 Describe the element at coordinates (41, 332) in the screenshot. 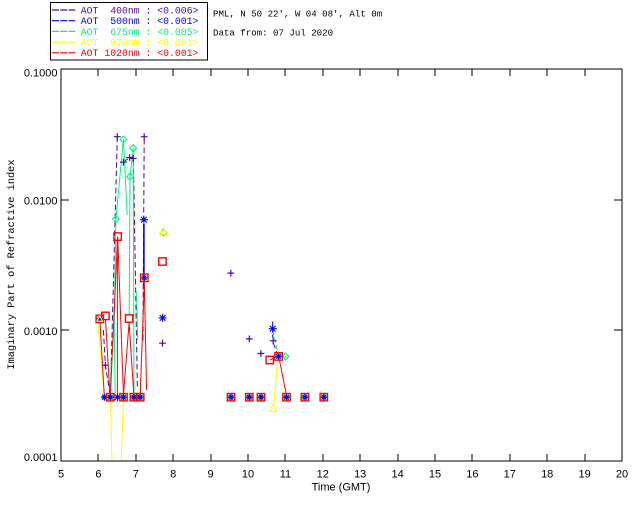

I see `svg-text: 0.0010` at that location.